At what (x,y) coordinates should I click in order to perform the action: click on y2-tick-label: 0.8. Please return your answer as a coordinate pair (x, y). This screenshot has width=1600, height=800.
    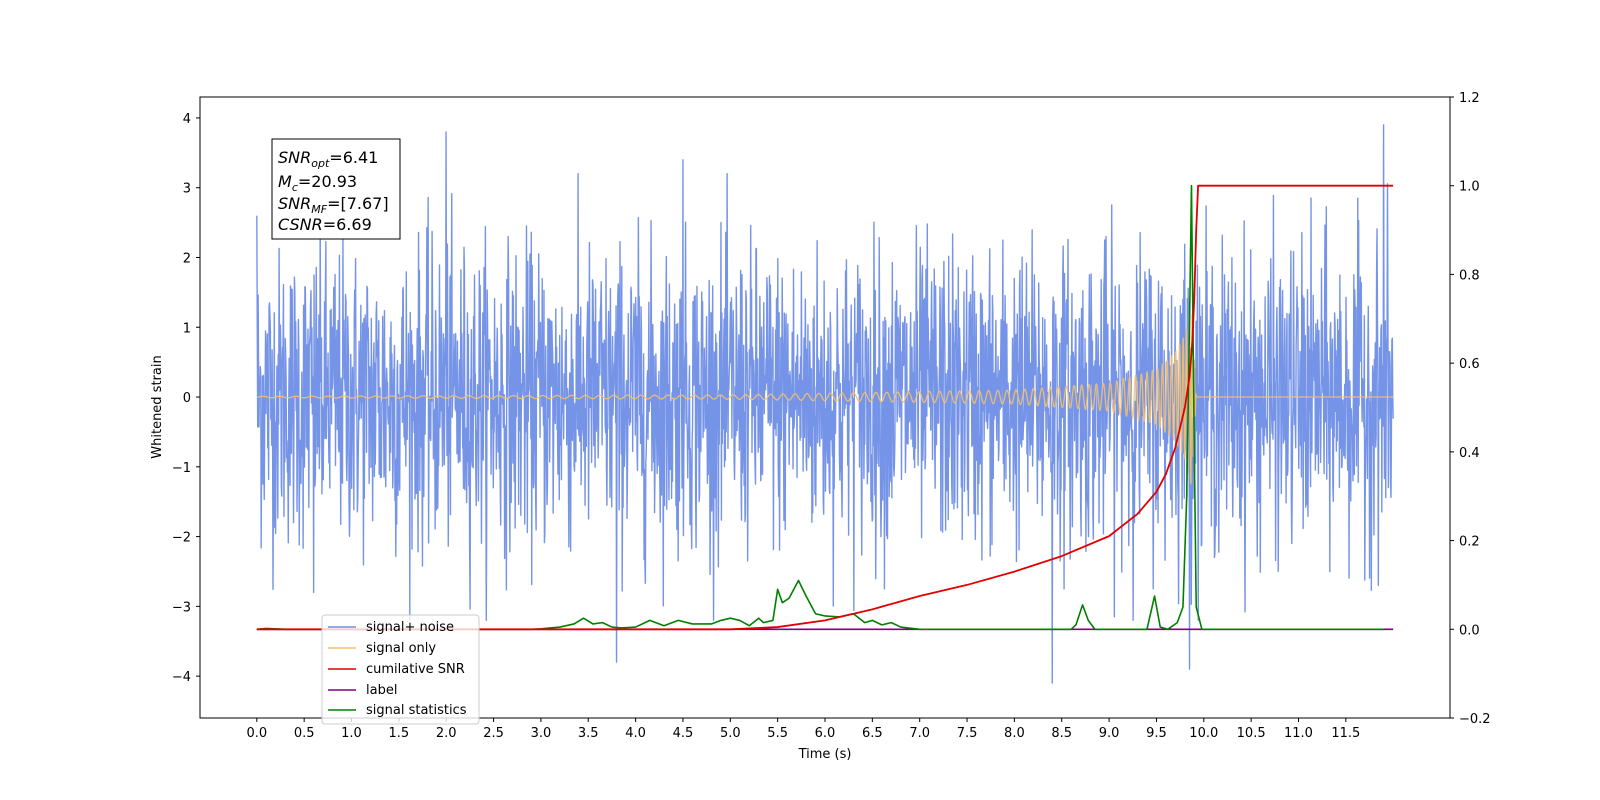
    Looking at the image, I should click on (1469, 275).